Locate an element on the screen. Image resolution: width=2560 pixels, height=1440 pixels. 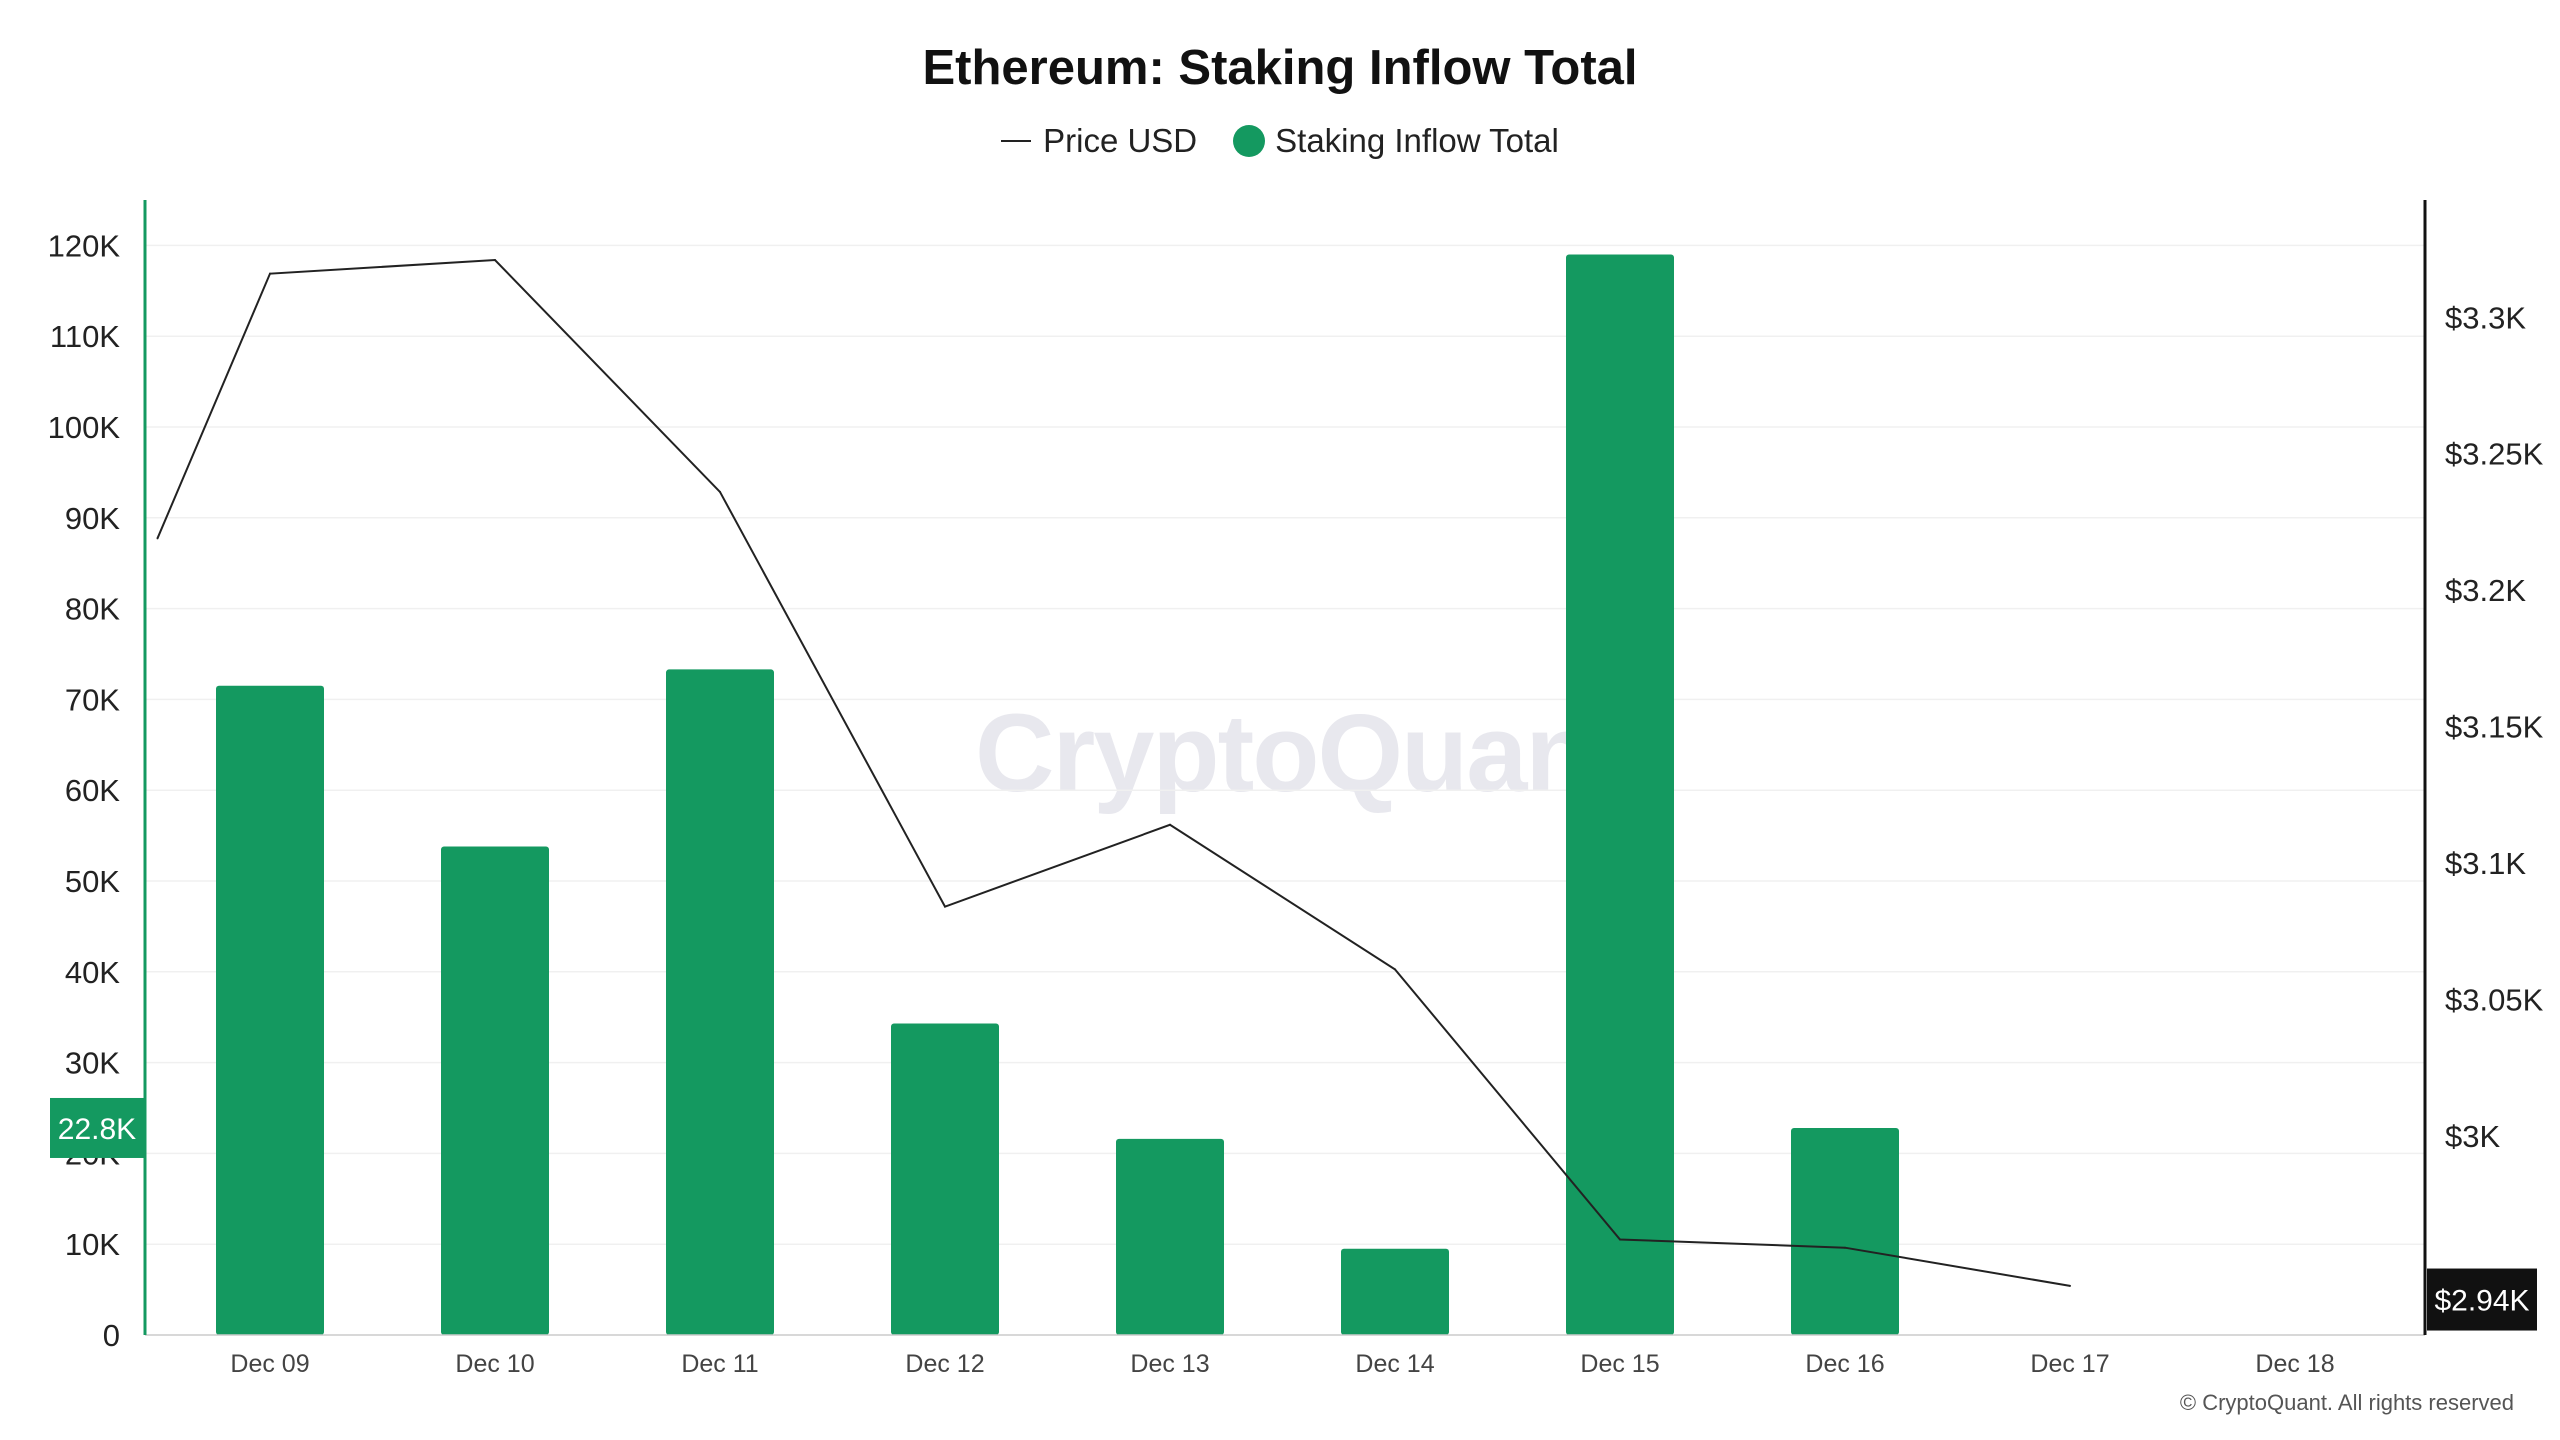
current-inflow-badge is located at coordinates (97, 1127).